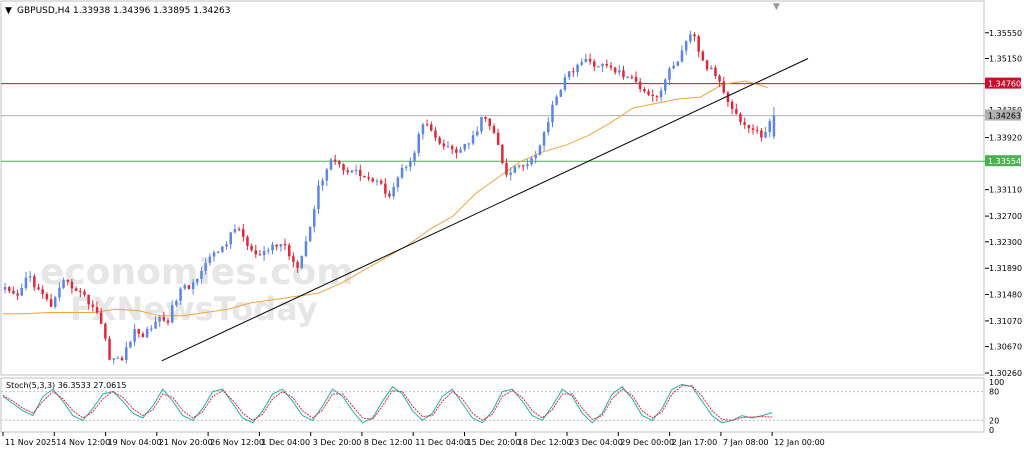  What do you see at coordinates (285, 442) in the screenshot?
I see `time-tick-label: 1 Dec 04:00` at bounding box center [285, 442].